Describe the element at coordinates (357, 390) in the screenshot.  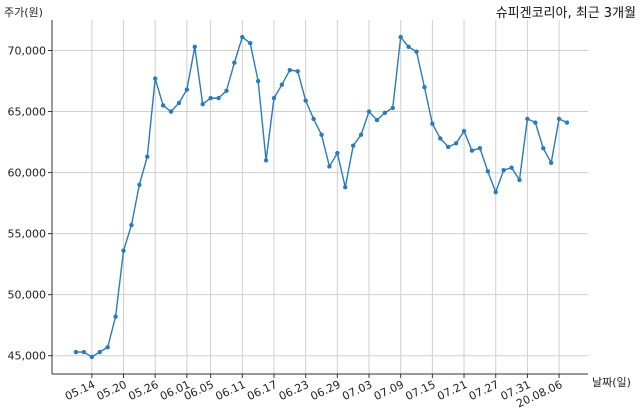
I see `x-tick-label: 07.03` at that location.